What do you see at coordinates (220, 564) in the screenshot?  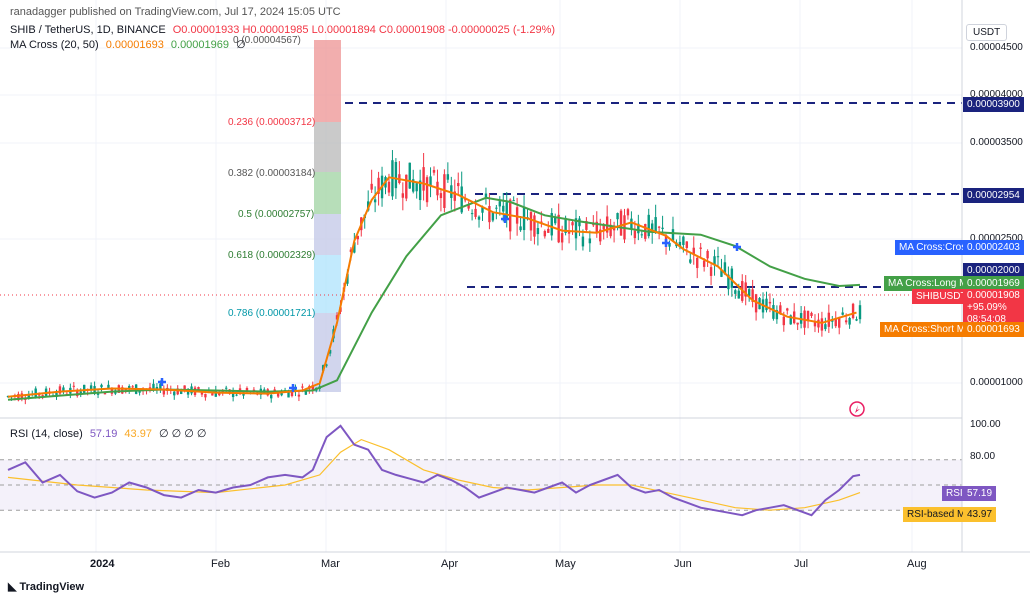 I see `time-tick: Feb` at bounding box center [220, 564].